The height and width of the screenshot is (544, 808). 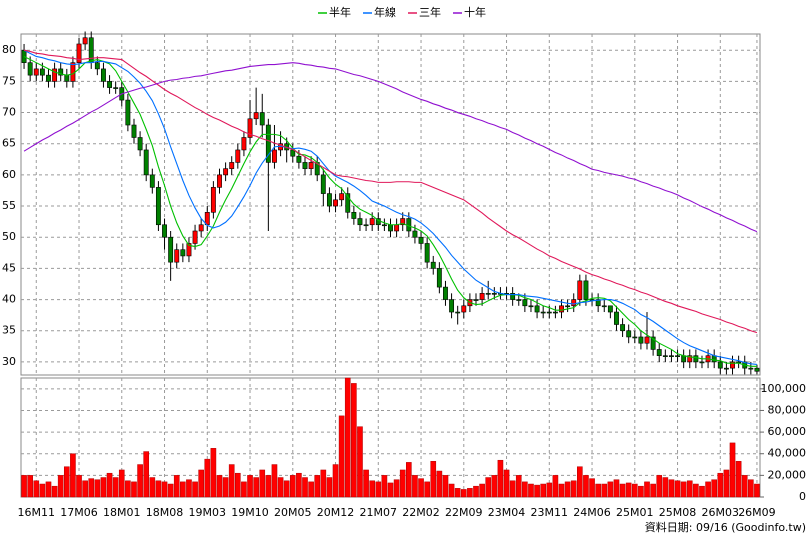 What do you see at coordinates (208, 512) in the screenshot?
I see `x-tick-label: 19M03` at bounding box center [208, 512].